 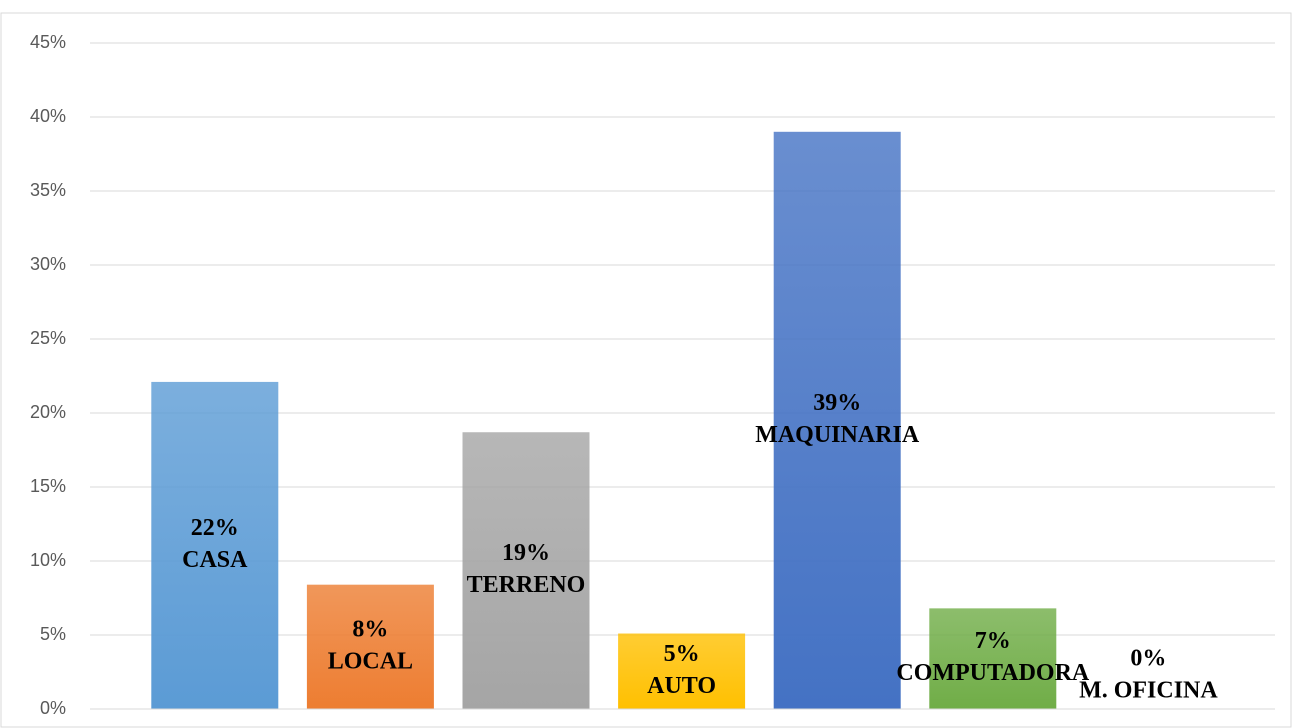 What do you see at coordinates (682, 654) in the screenshot?
I see `data-label: 5%` at bounding box center [682, 654].